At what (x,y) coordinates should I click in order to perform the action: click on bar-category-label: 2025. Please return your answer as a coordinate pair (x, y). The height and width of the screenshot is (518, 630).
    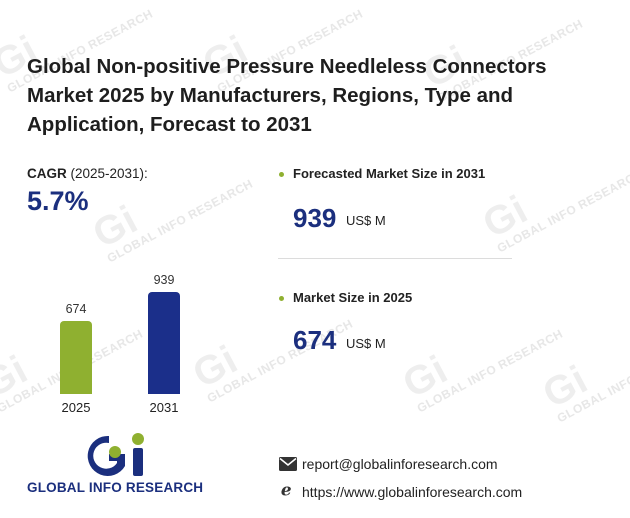
    Looking at the image, I should click on (76, 407).